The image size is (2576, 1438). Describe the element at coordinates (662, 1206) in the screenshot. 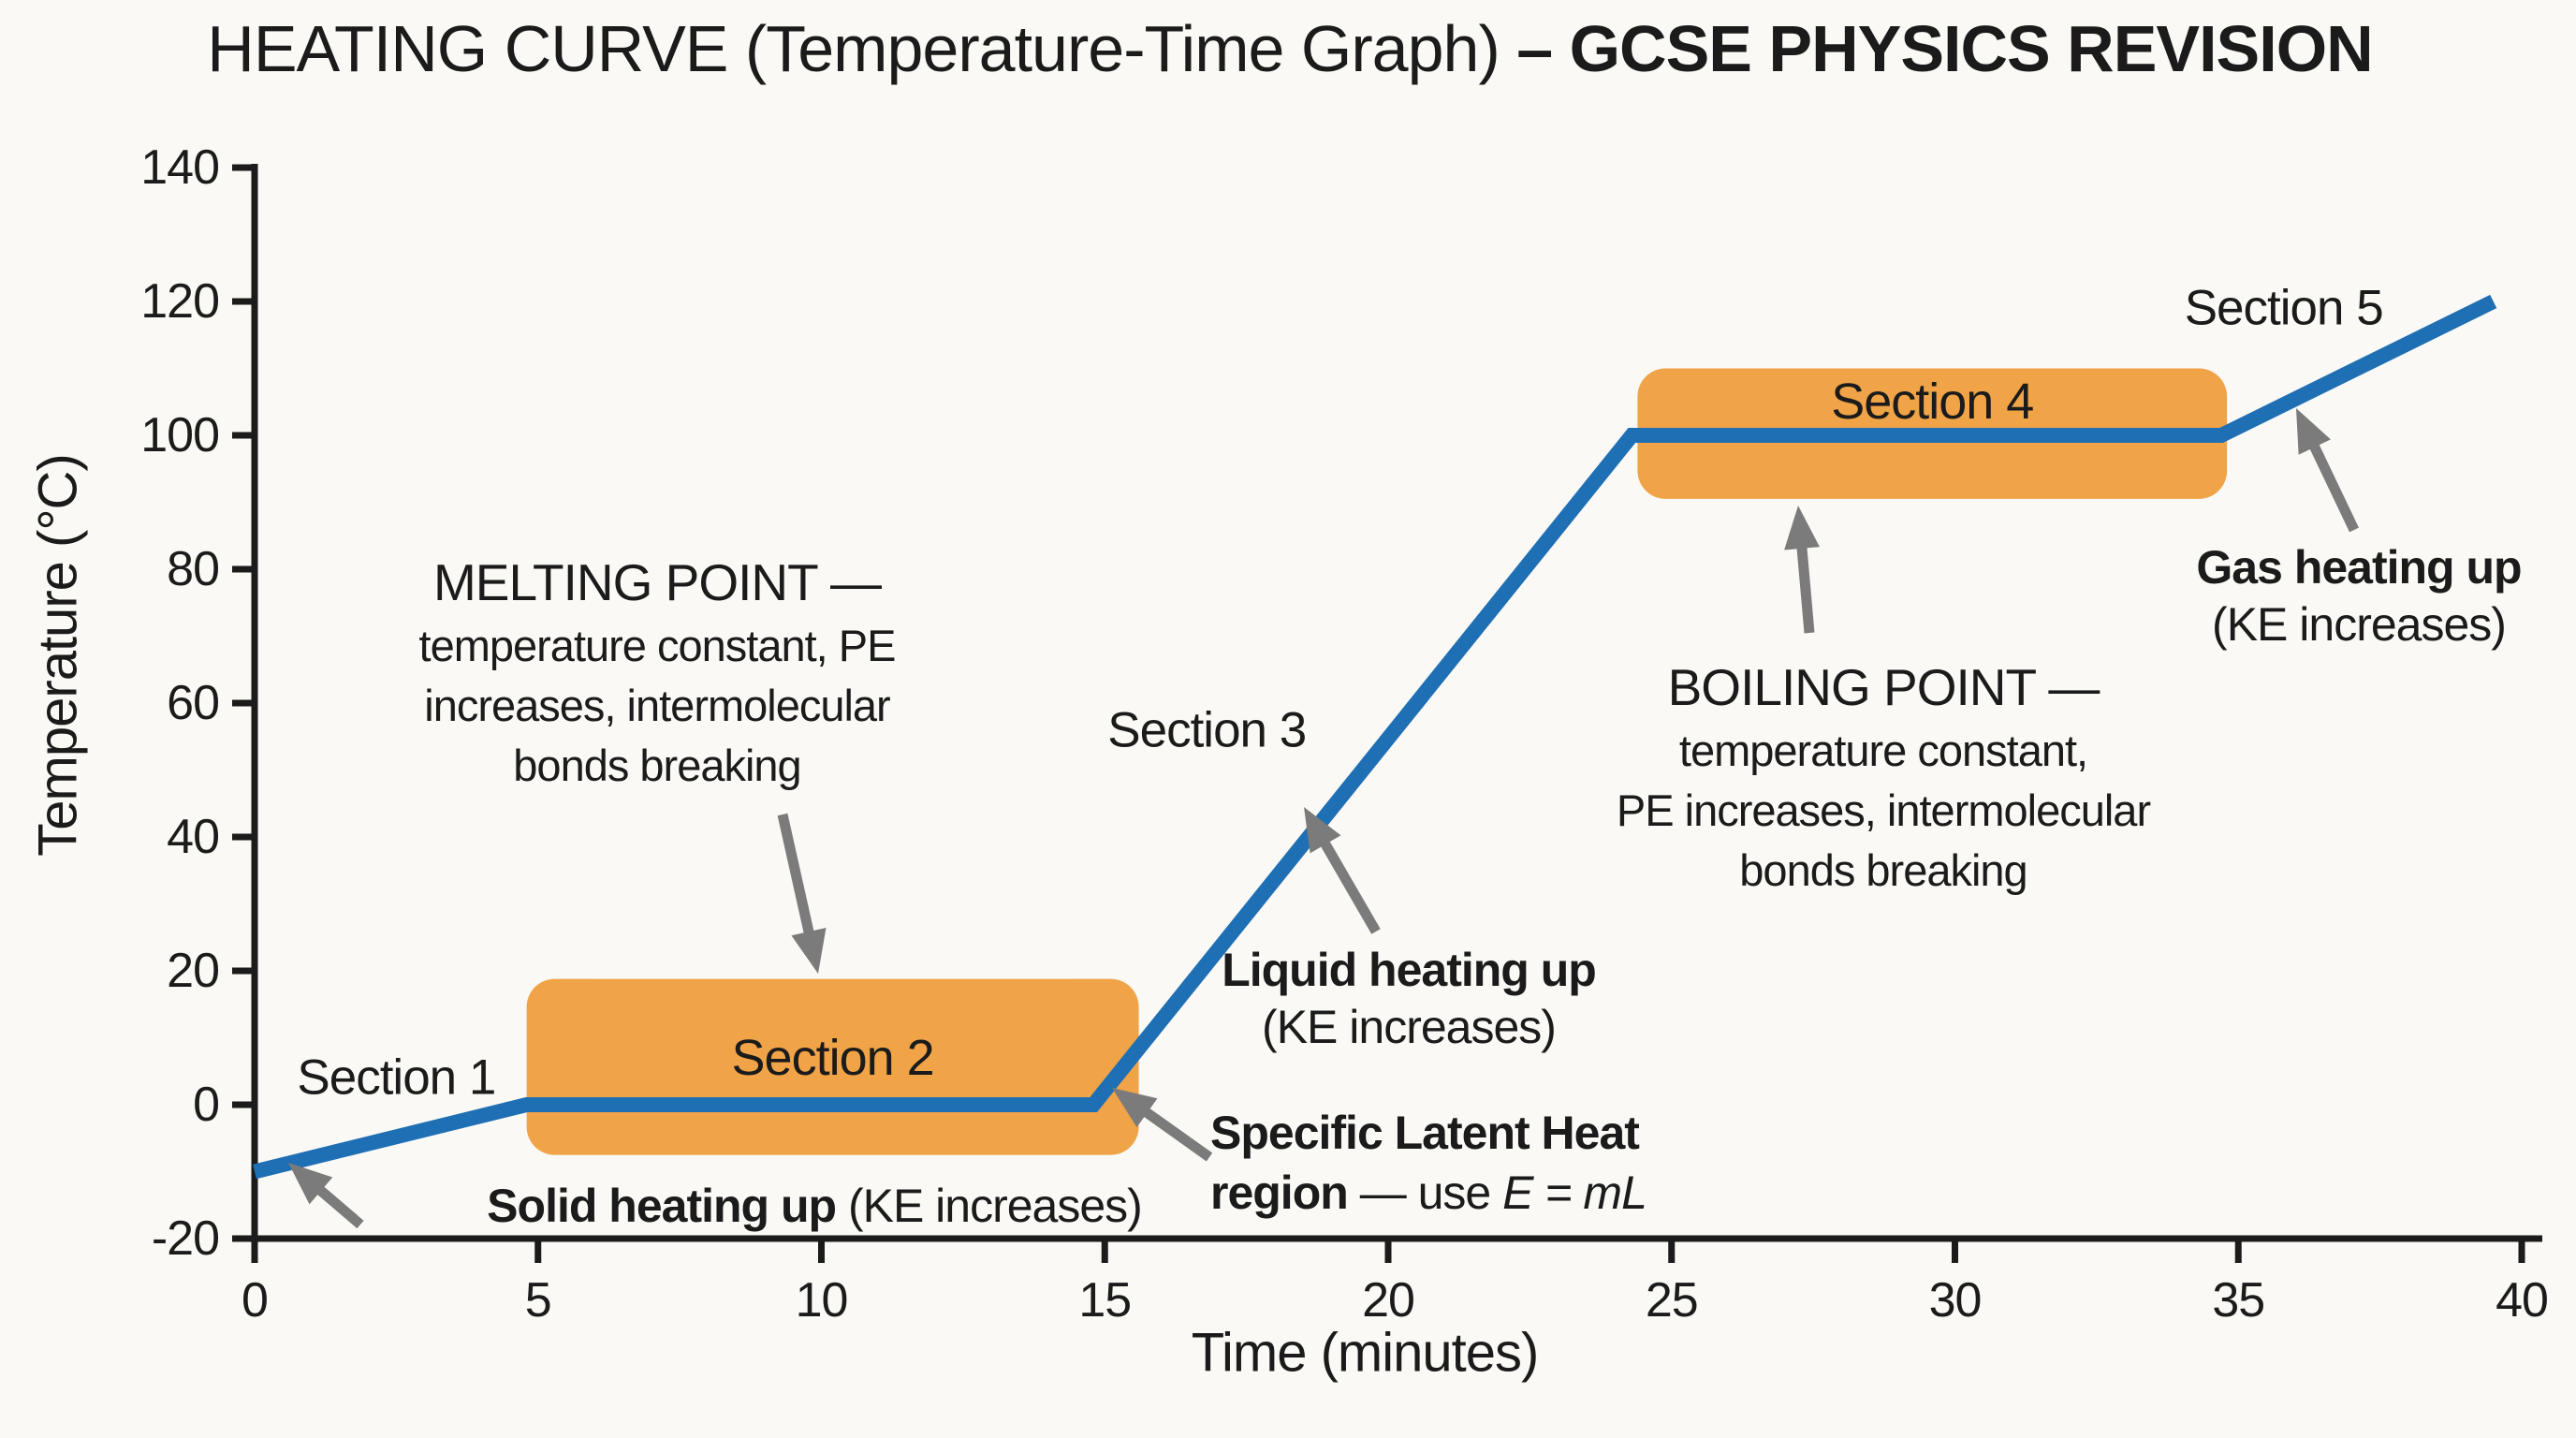

I see `solid-heating-bold-text: Solid heating up` at that location.